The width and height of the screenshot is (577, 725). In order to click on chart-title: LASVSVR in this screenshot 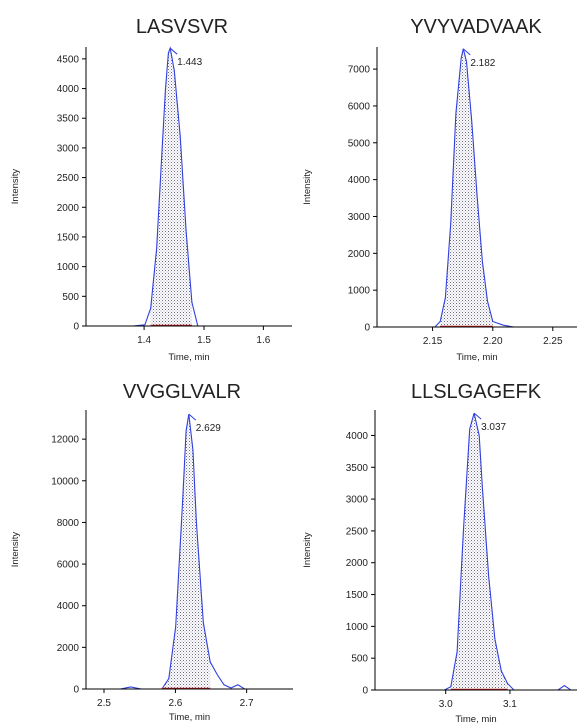, I will do `click(182, 27)`.